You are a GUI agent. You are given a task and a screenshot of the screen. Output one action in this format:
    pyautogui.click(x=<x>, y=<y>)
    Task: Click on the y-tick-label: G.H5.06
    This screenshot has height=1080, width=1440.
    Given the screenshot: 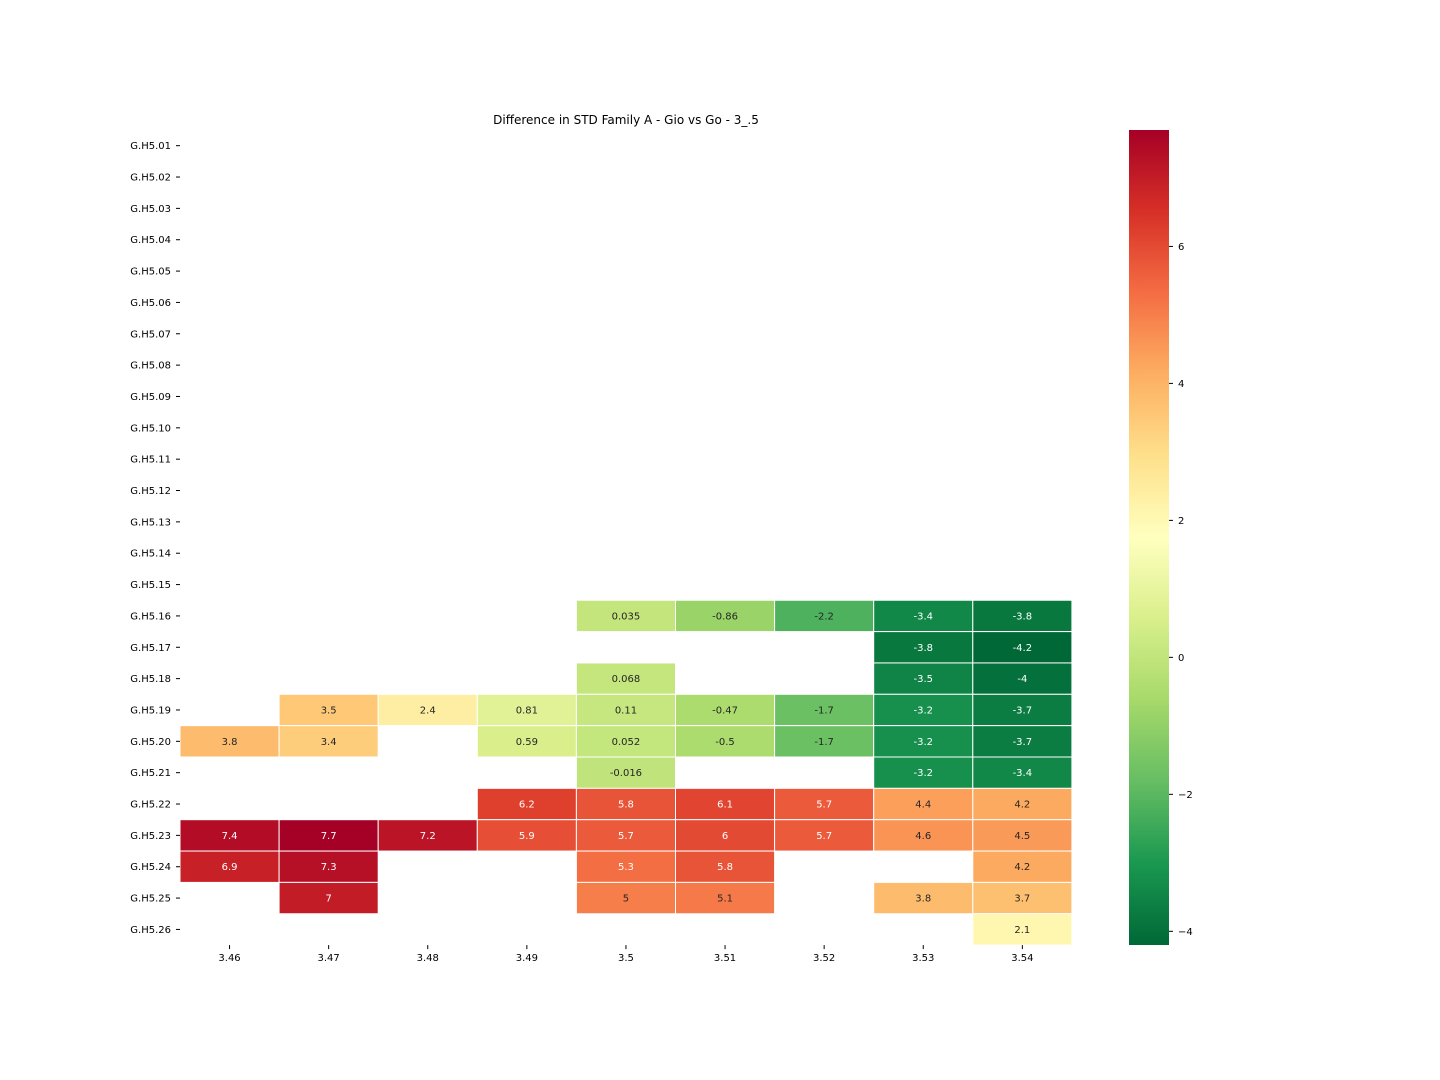 What is the action you would take?
    pyautogui.click(x=150, y=303)
    